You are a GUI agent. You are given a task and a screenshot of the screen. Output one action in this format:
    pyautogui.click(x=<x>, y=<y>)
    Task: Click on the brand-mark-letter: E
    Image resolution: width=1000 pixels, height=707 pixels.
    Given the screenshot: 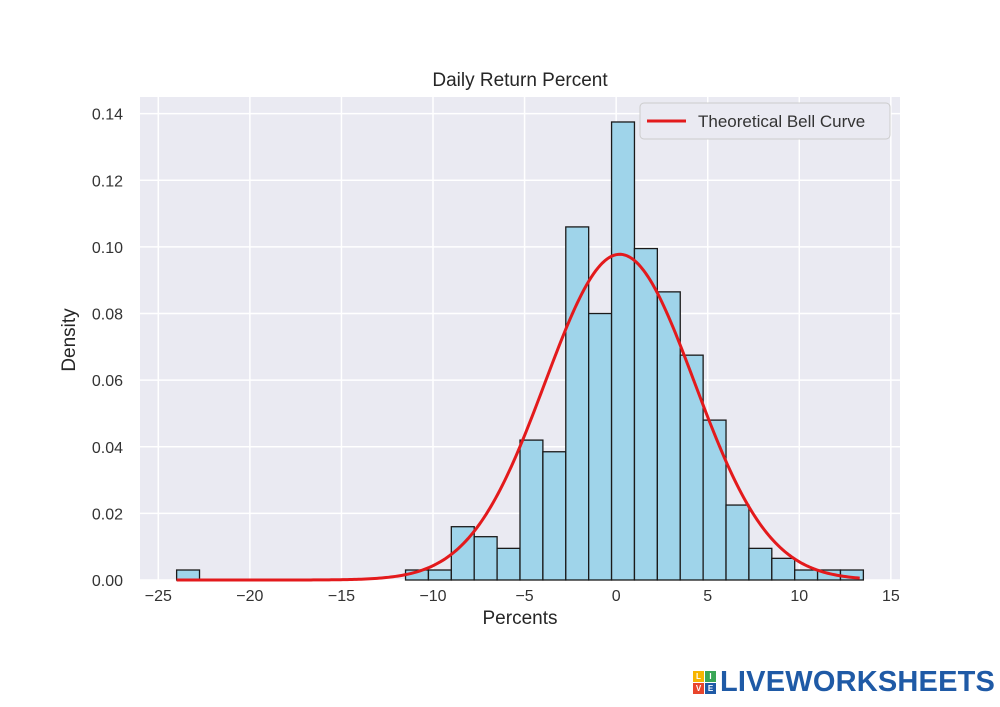 What is the action you would take?
    pyautogui.click(x=710, y=688)
    